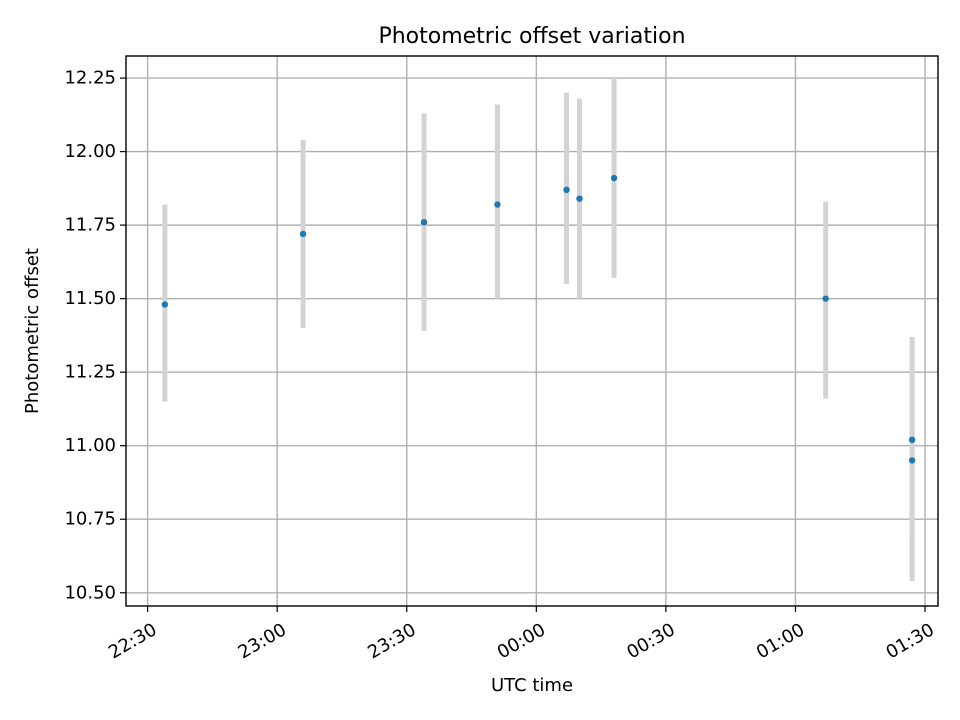 This screenshot has height=720, width=960. Describe the element at coordinates (90, 78) in the screenshot. I see `y-tick-label: 12.25` at that location.